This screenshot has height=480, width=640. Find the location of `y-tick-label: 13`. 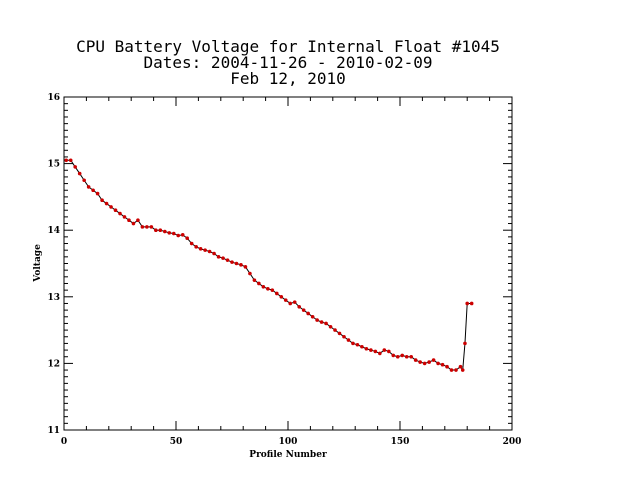

y-tick-label: 13 is located at coordinates (53, 298).